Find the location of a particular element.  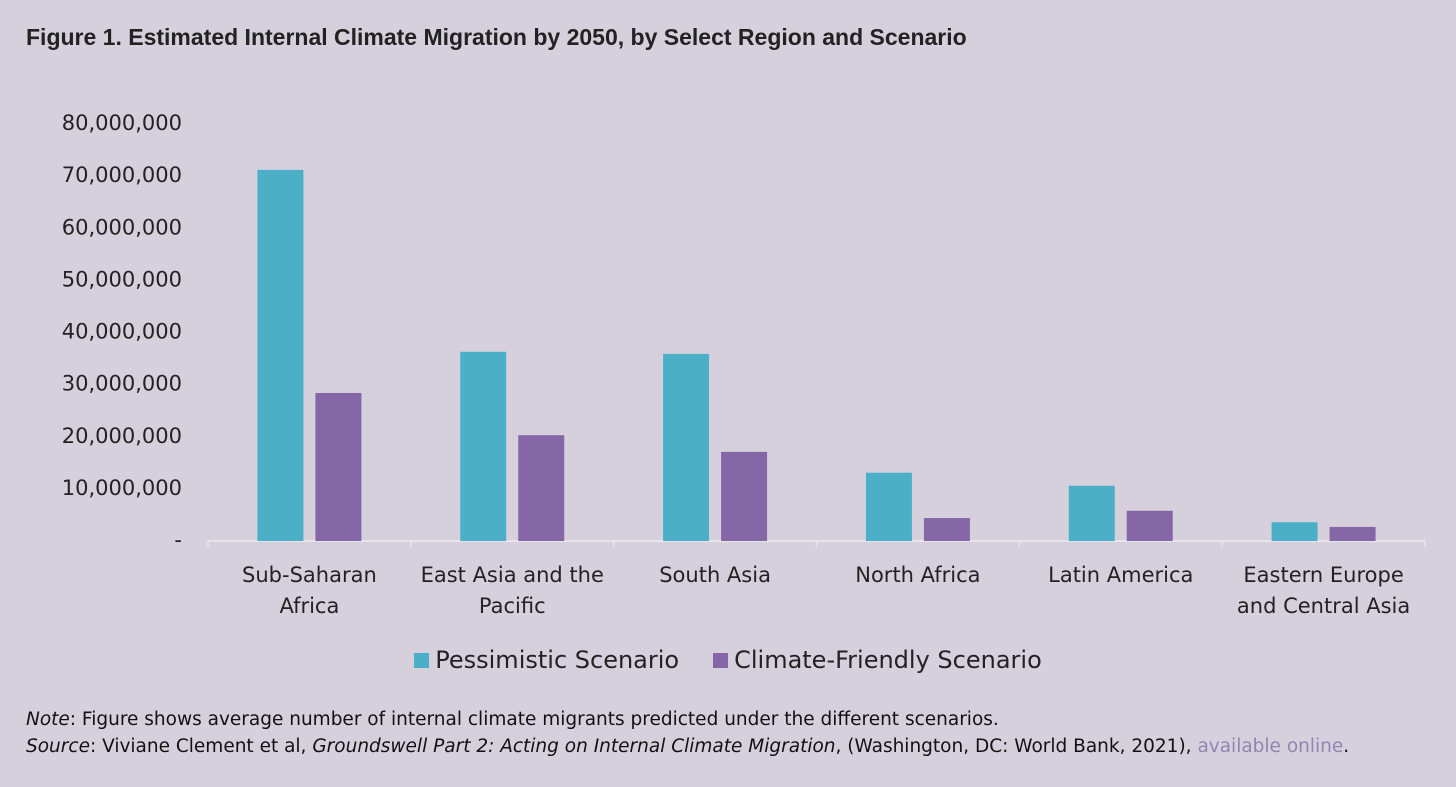

y-tick-label: 30,000,000 is located at coordinates (122, 384).